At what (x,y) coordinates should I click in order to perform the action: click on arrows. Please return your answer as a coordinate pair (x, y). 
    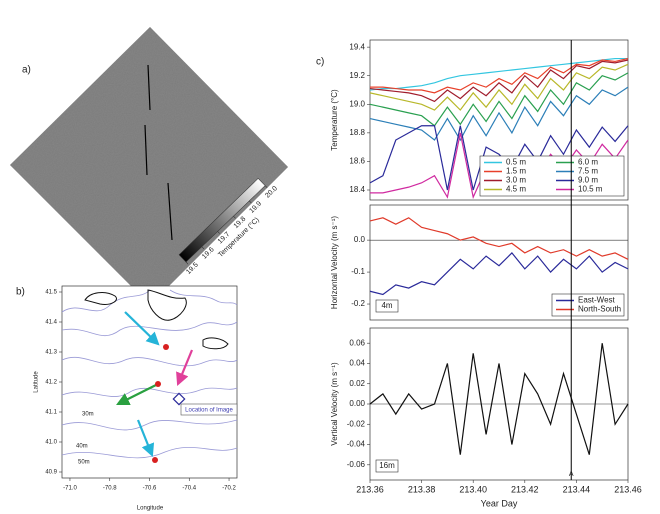
    Looking at the image, I should click on (155, 384).